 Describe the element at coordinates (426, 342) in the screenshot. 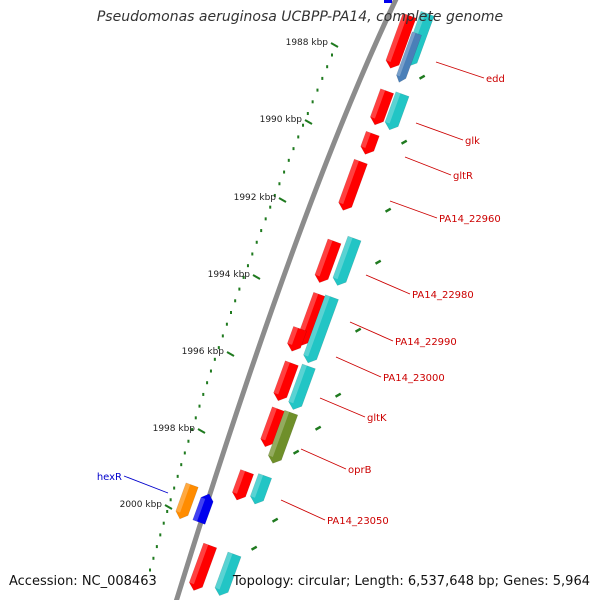

I see `gene-label-pa14_22990: PA14_22990` at that location.